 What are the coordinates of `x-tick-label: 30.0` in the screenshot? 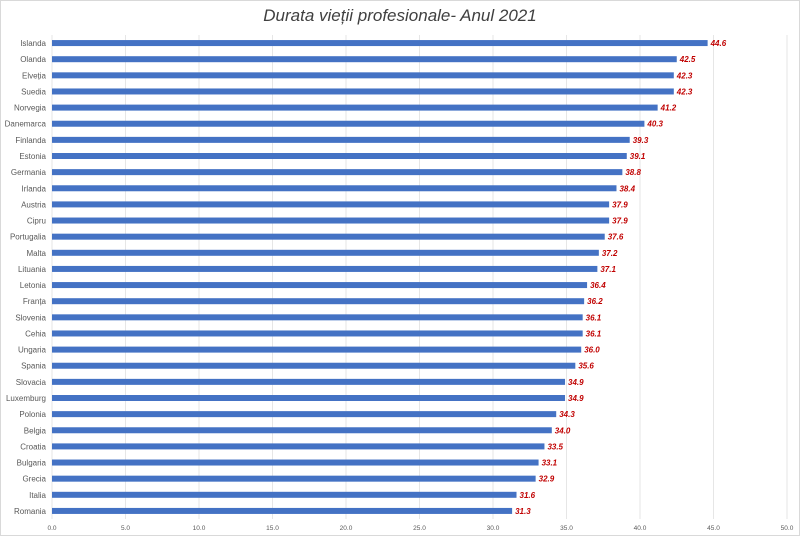 It's located at (493, 528).